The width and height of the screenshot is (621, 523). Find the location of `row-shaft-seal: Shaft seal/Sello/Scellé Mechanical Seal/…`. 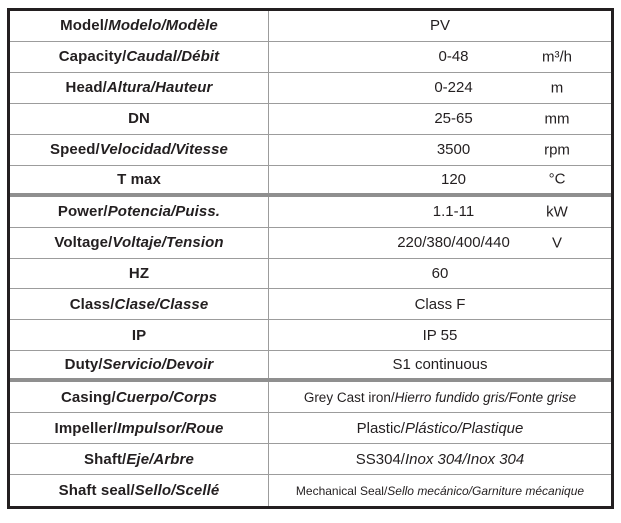

row-shaft-seal: Shaft seal/Sello/Scellé Mechanical Seal/… is located at coordinates (310, 490).